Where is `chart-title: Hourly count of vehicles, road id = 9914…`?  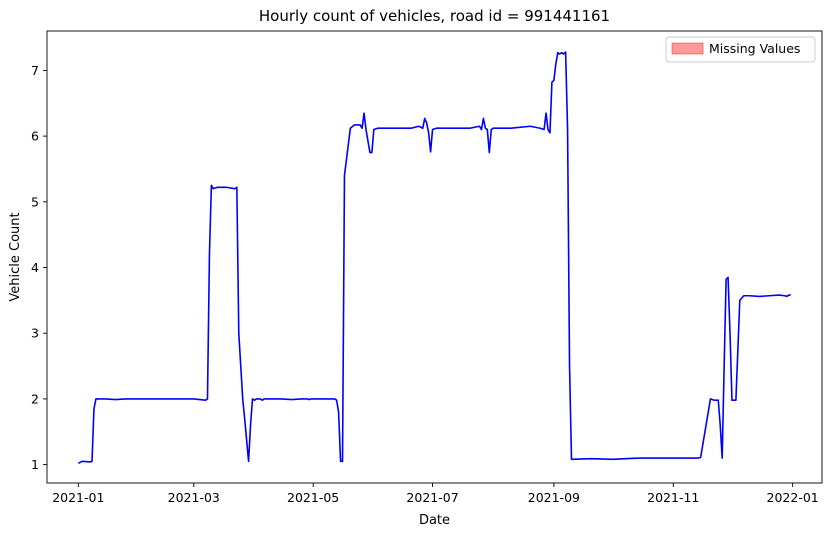
chart-title: Hourly count of vehicles, road id = 9914… is located at coordinates (434, 16).